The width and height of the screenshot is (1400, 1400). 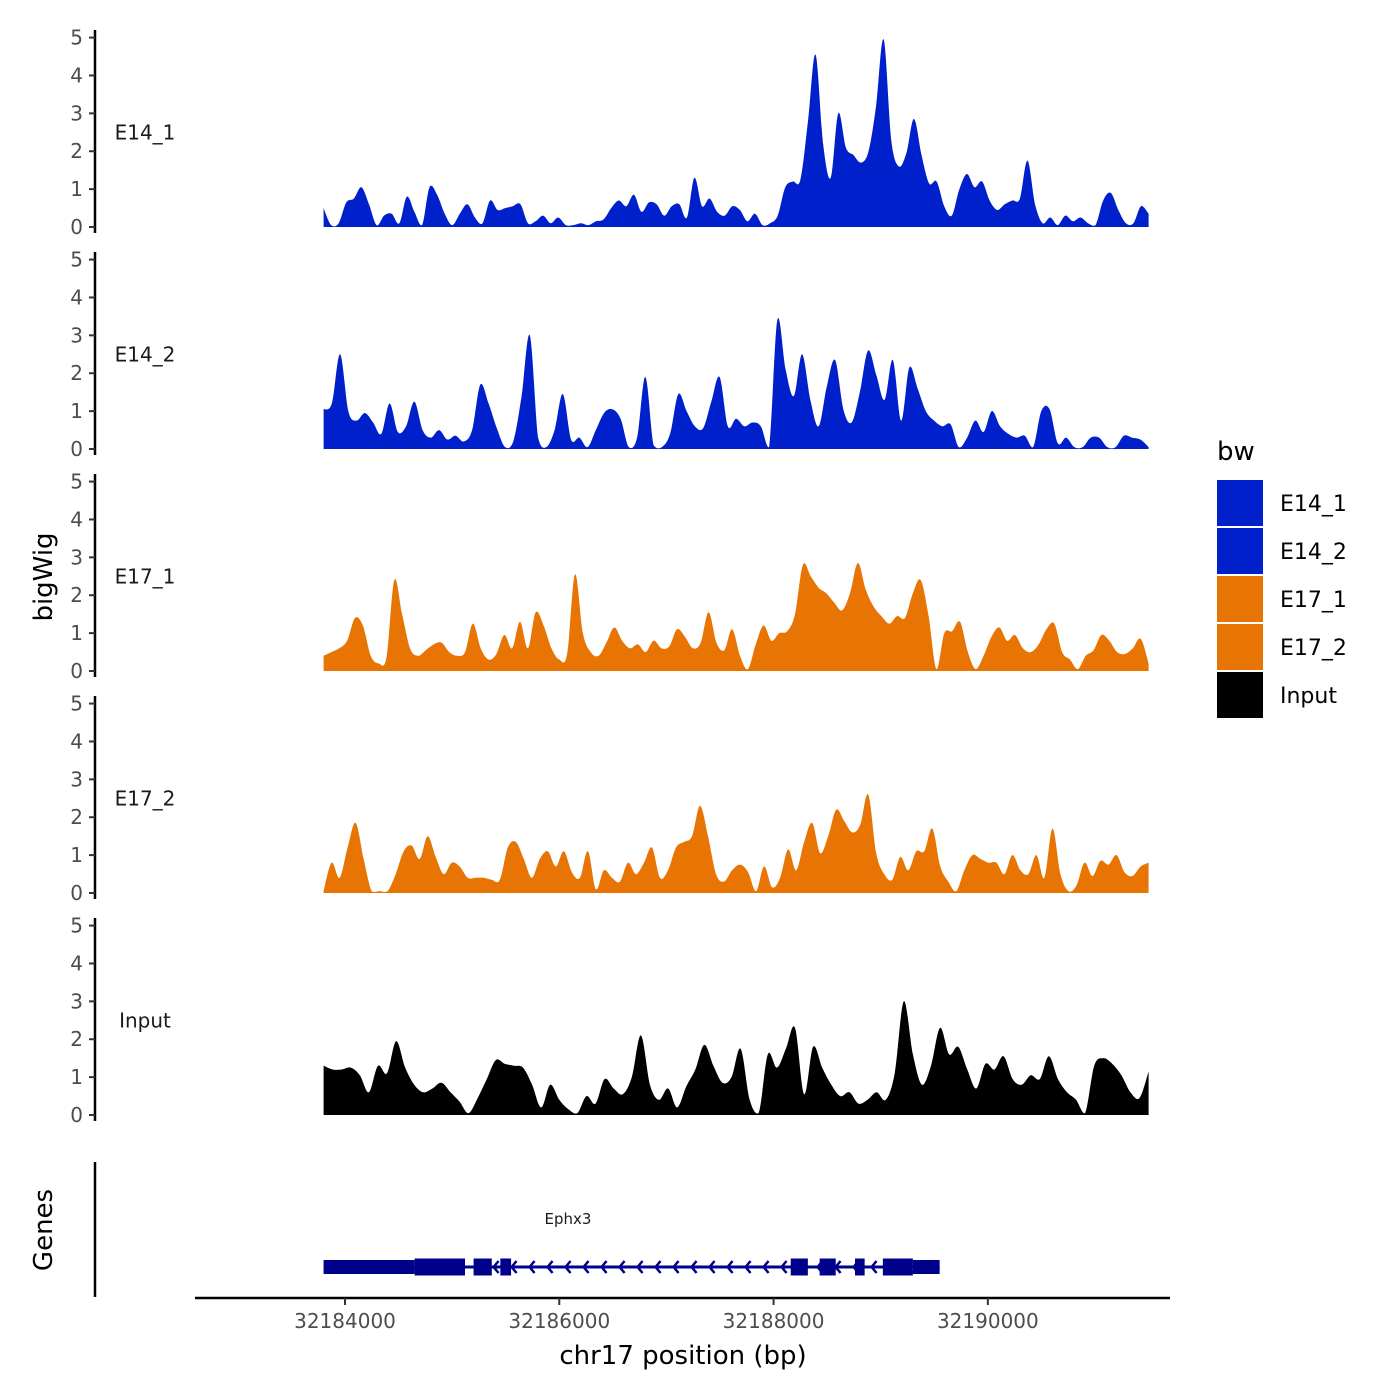 I want to click on legend-label: E14_2, so click(x=1313, y=552).